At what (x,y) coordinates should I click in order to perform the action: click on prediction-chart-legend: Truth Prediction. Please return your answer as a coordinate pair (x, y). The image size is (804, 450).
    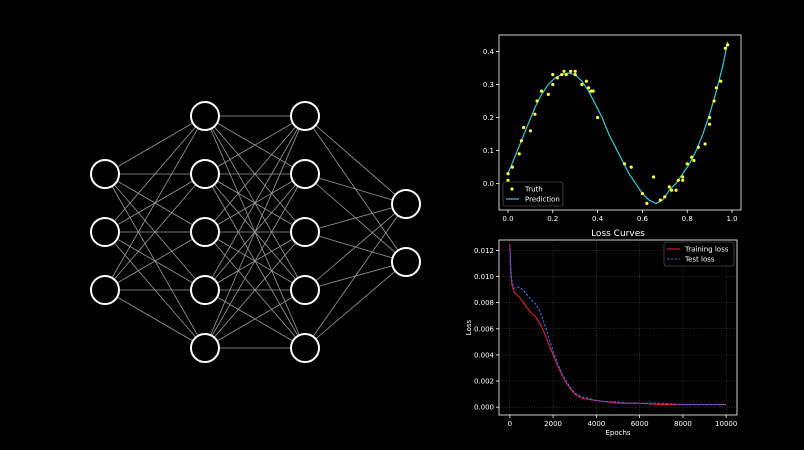
    Looking at the image, I should click on (533, 194).